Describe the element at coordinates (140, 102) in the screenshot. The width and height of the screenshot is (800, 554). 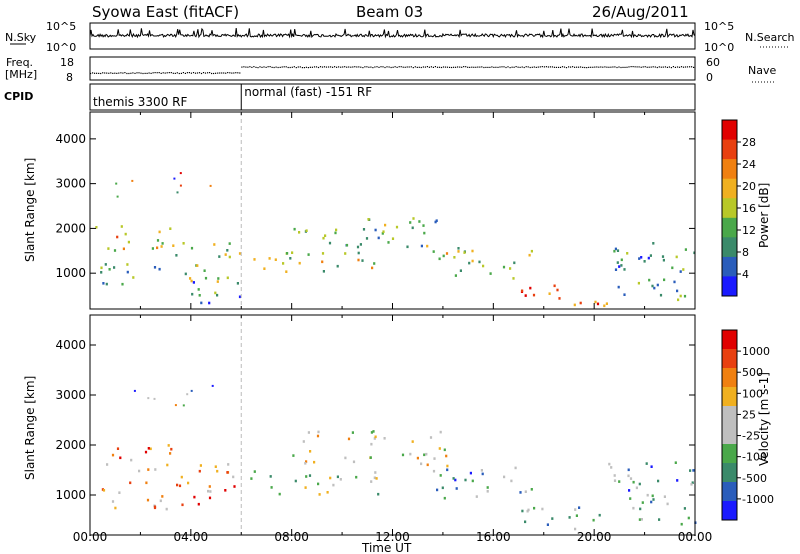
I see `cpid-segment-label: themis 3300 RF` at that location.